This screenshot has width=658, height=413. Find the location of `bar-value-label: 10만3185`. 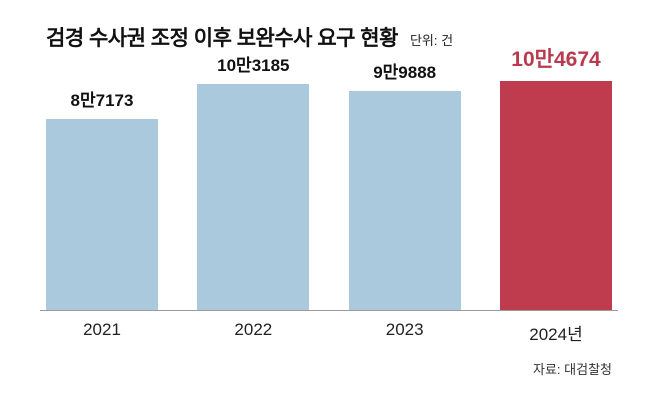

bar-value-label: 10만3185 is located at coordinates (253, 65).